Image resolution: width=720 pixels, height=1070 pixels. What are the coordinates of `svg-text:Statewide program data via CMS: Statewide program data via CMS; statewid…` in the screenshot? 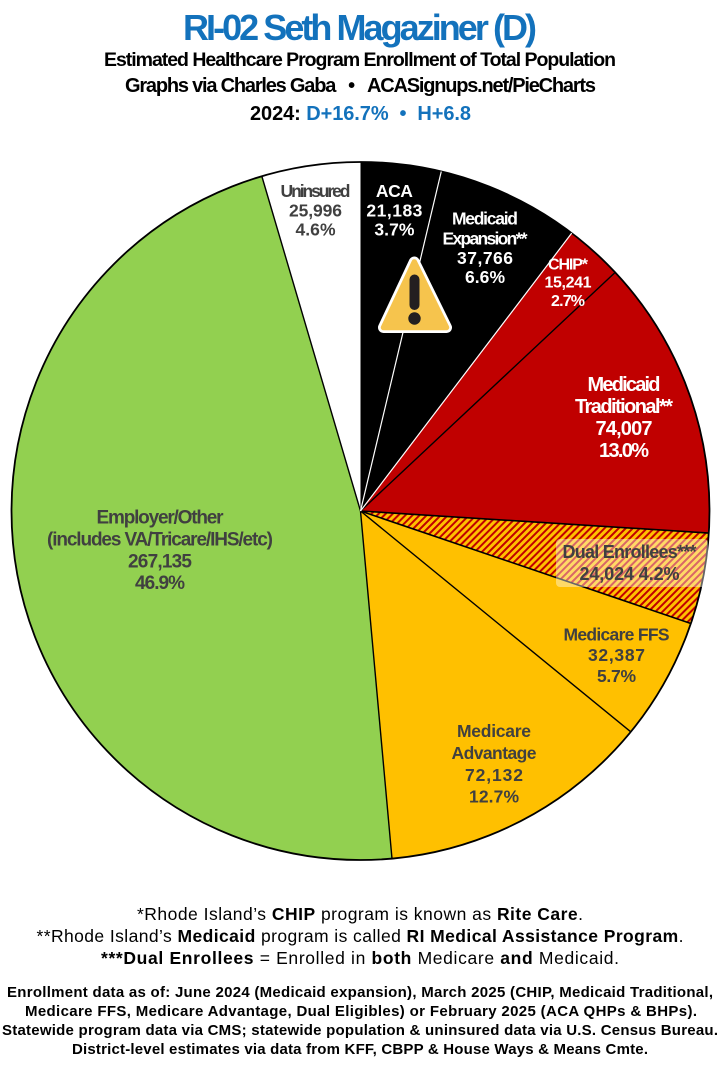 It's located at (360, 1030).